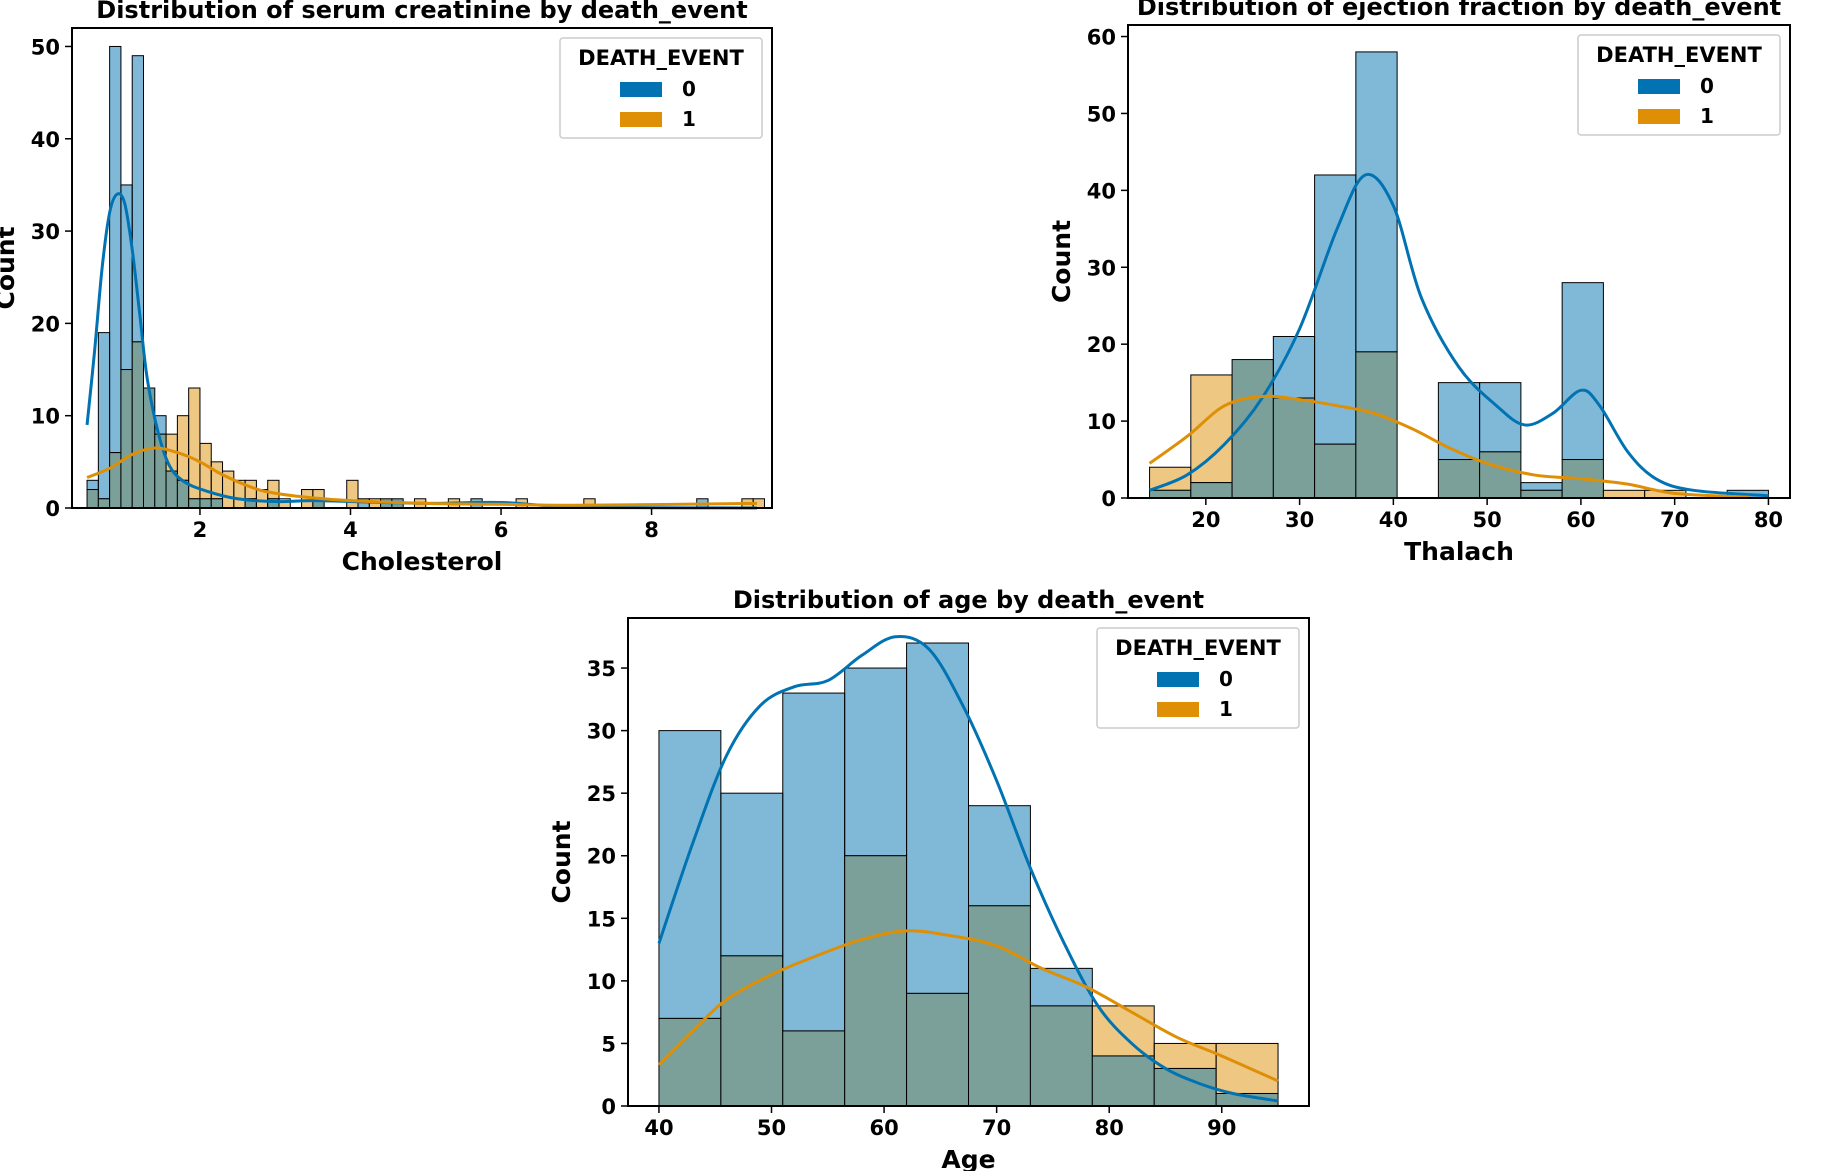  I want to click on x-tick-label: 20, so click(1205, 520).